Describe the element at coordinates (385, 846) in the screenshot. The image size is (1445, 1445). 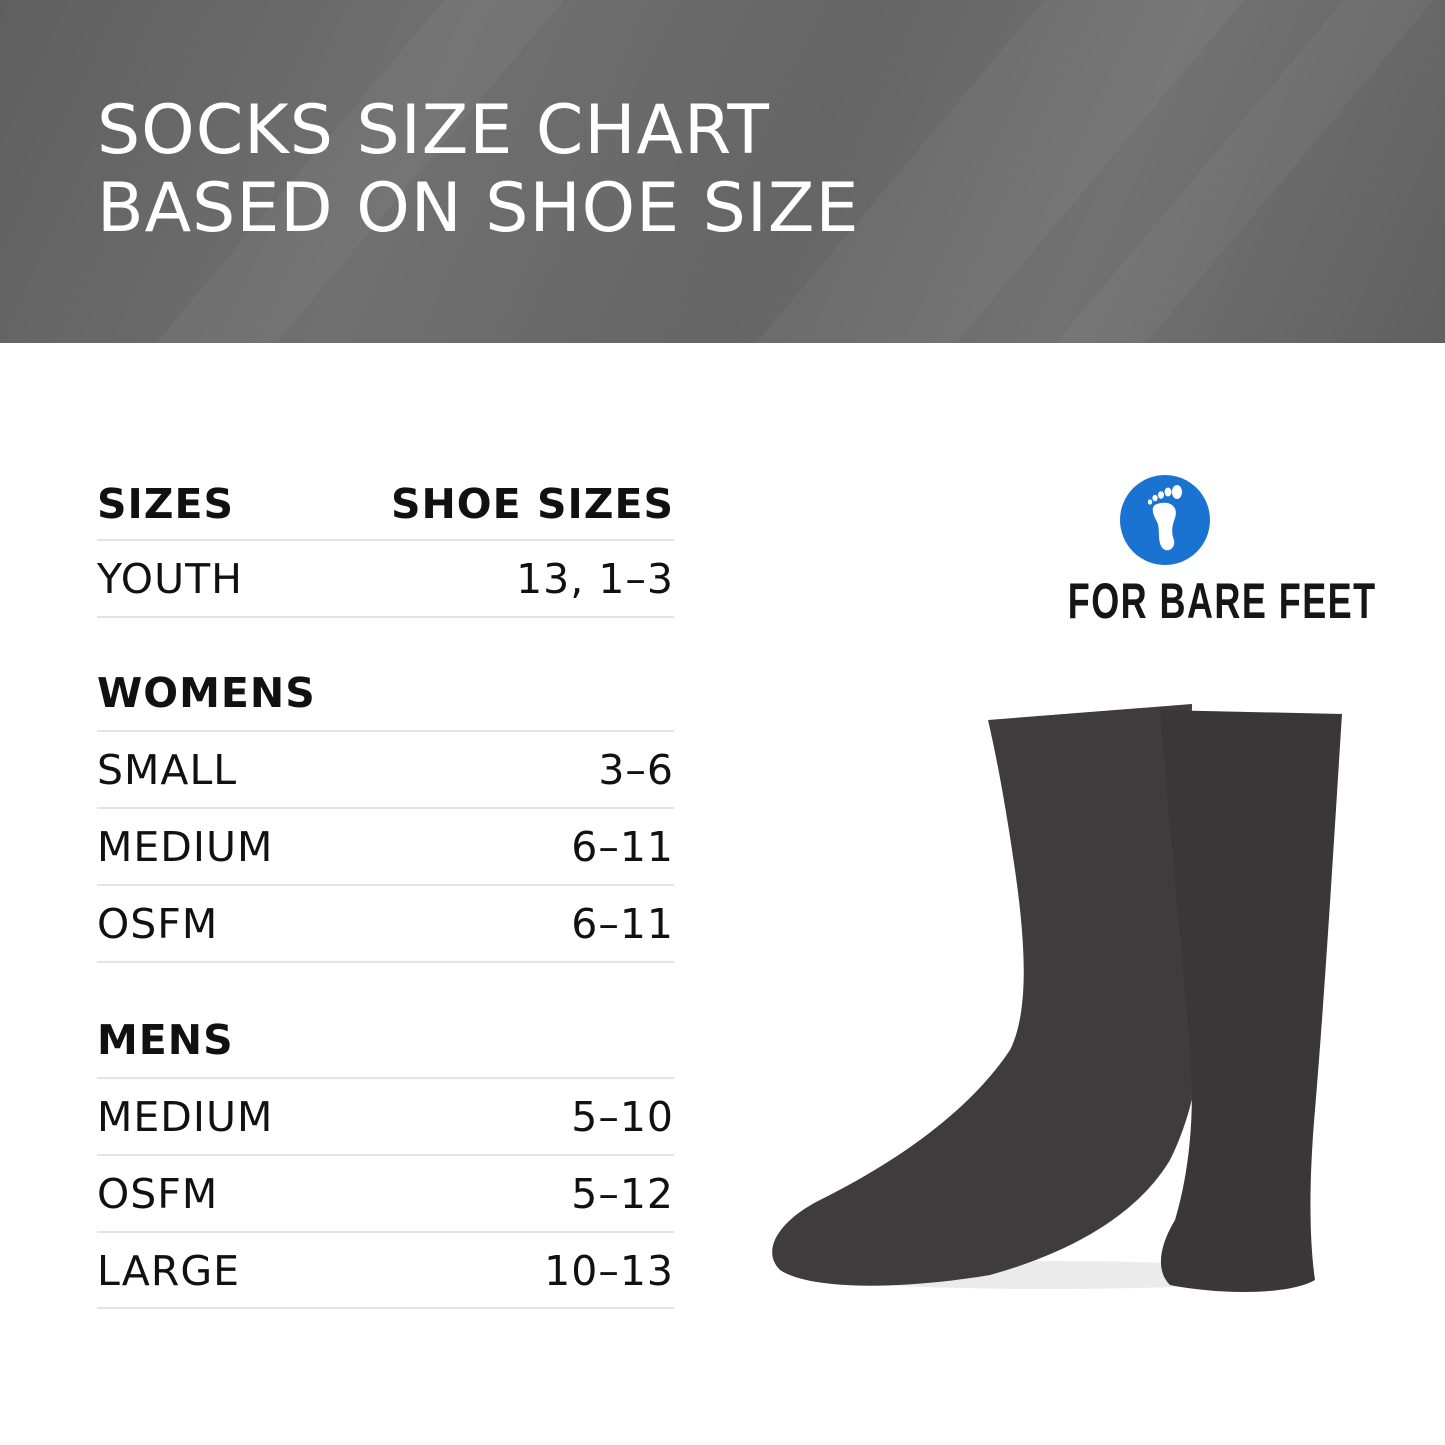
I see `table-row: MEDIUM 6–11` at that location.